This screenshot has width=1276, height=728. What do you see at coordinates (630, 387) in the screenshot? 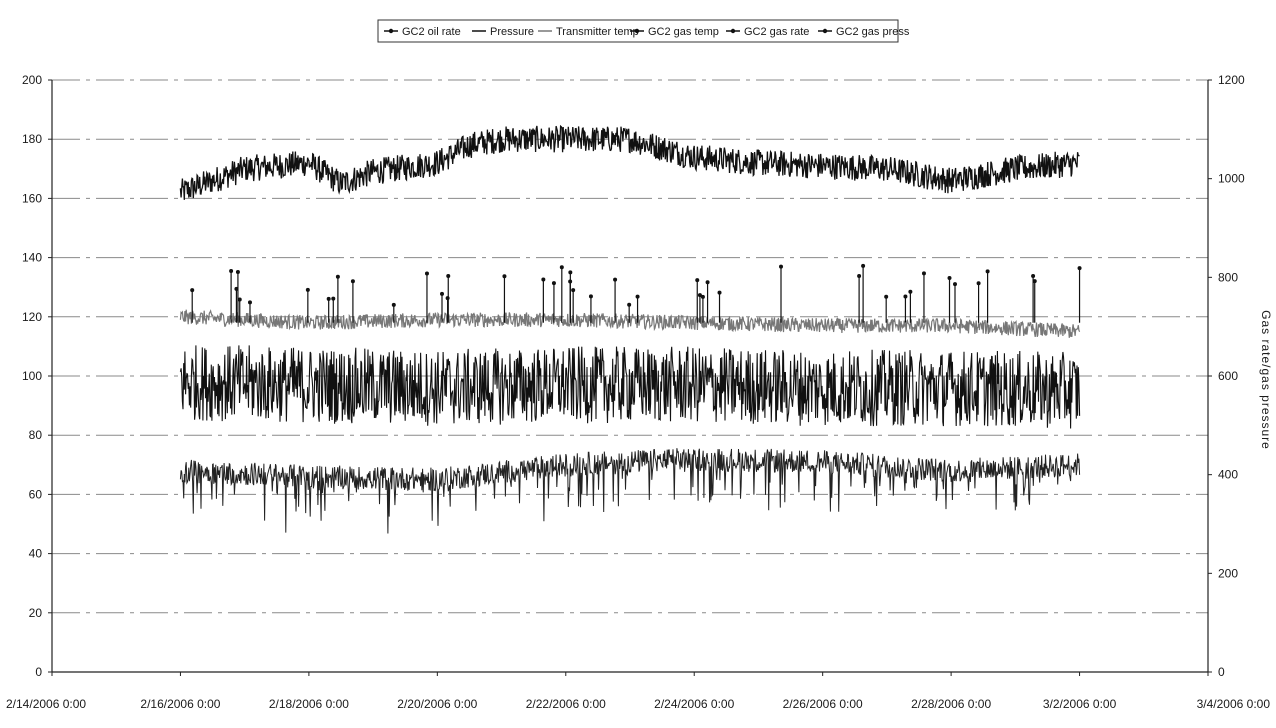
I see `series-line-gc2-oil-rate` at bounding box center [630, 387].